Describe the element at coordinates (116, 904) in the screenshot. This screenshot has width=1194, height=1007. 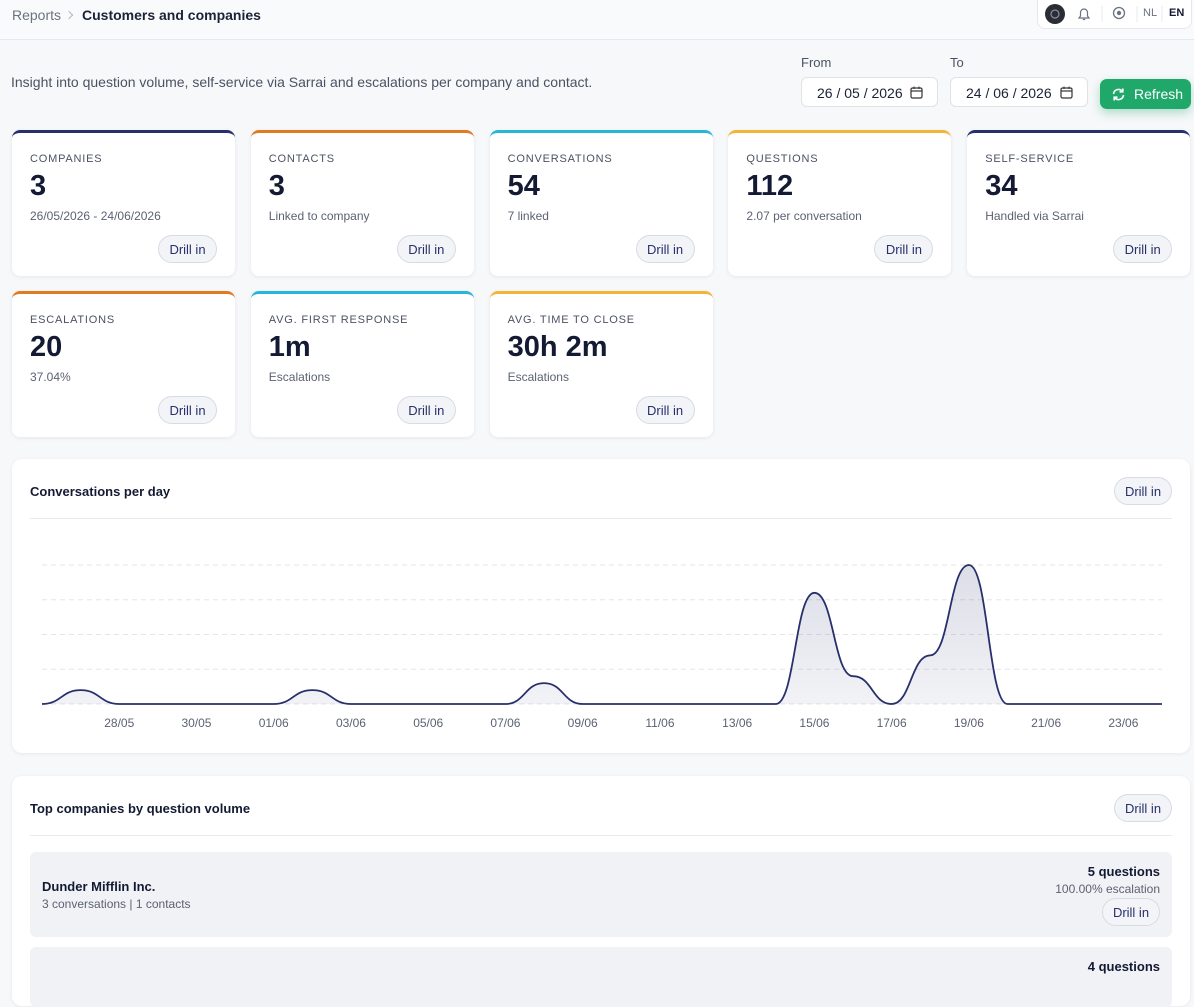
I see `company-meta: 3 conversations | 1 contacts` at that location.